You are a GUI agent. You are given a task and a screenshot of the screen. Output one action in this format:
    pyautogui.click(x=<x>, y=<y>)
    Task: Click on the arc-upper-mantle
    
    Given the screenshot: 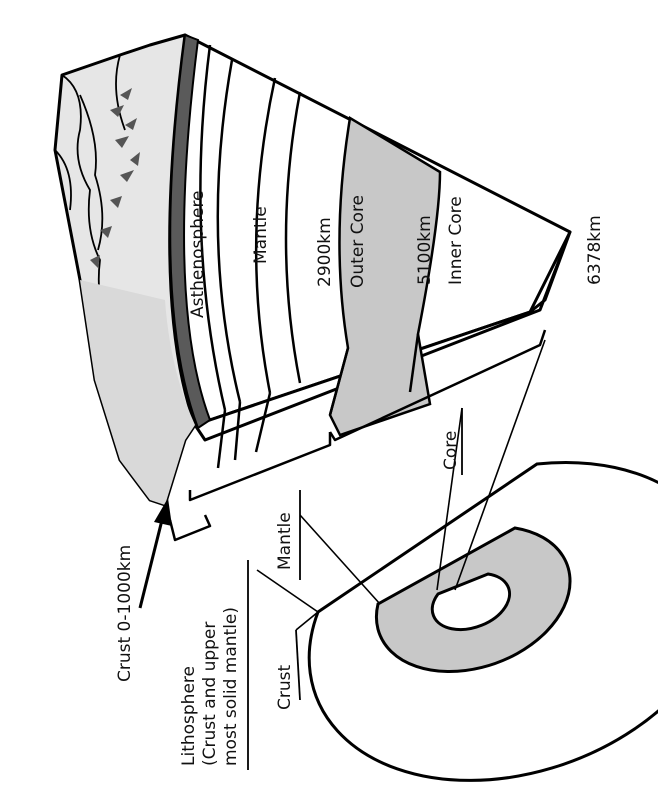 What is the action you would take?
    pyautogui.click(x=293, y=237)
    